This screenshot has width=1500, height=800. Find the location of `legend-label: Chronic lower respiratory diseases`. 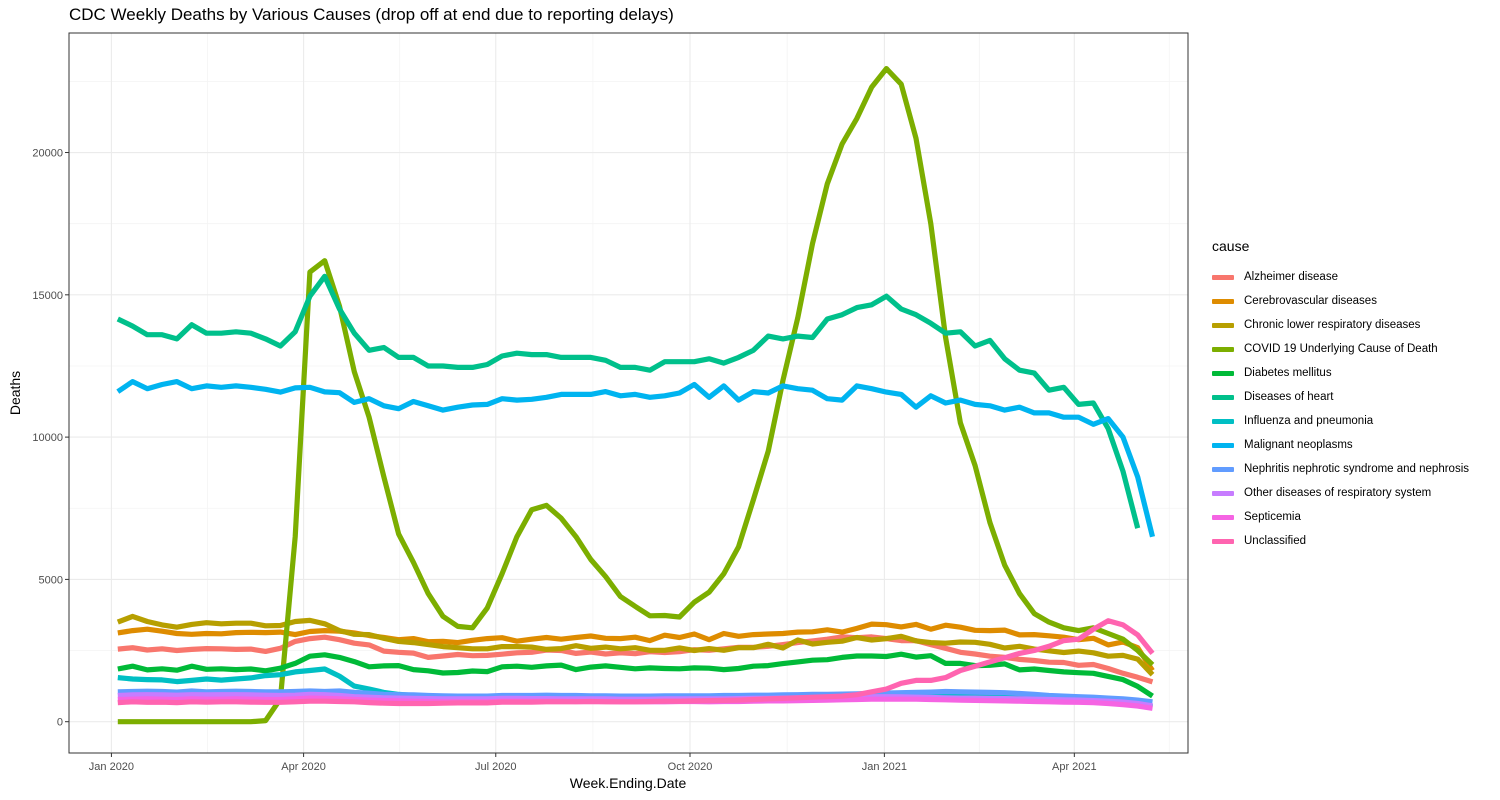

legend-label: Chronic lower respiratory diseases is located at coordinates (1332, 325).